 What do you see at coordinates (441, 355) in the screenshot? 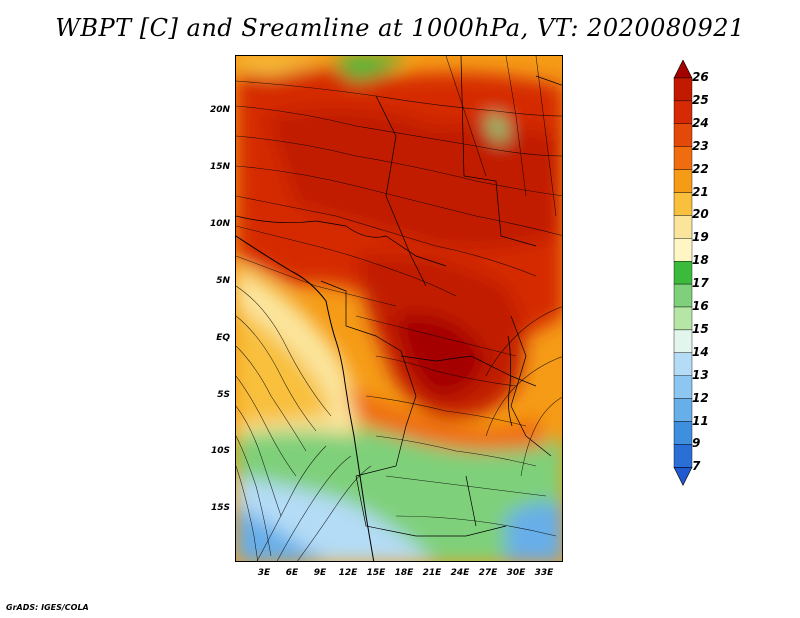
I see `wbpt-zone-26-core` at bounding box center [441, 355].